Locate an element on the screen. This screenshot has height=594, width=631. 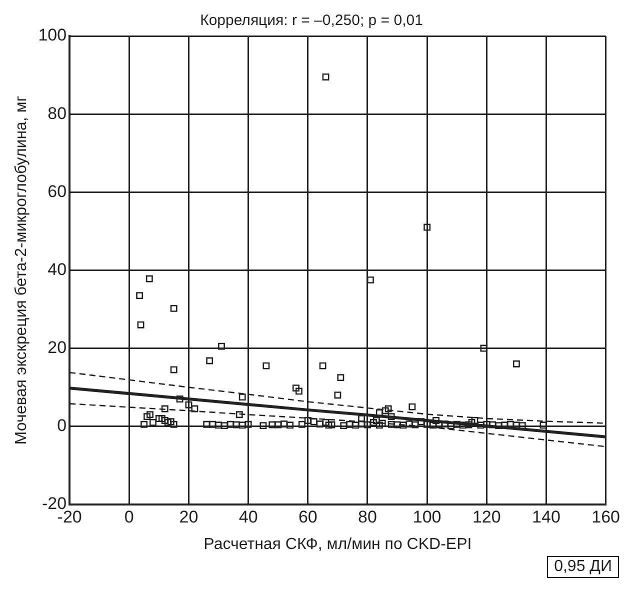
x-tick-label: 20 is located at coordinates (188, 516).